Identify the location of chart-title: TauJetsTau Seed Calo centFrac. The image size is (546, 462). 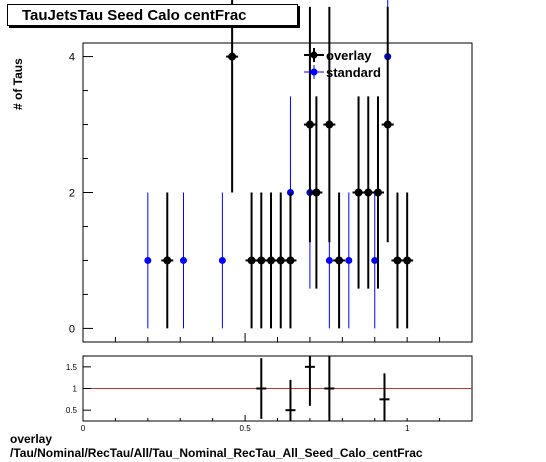
(152, 15).